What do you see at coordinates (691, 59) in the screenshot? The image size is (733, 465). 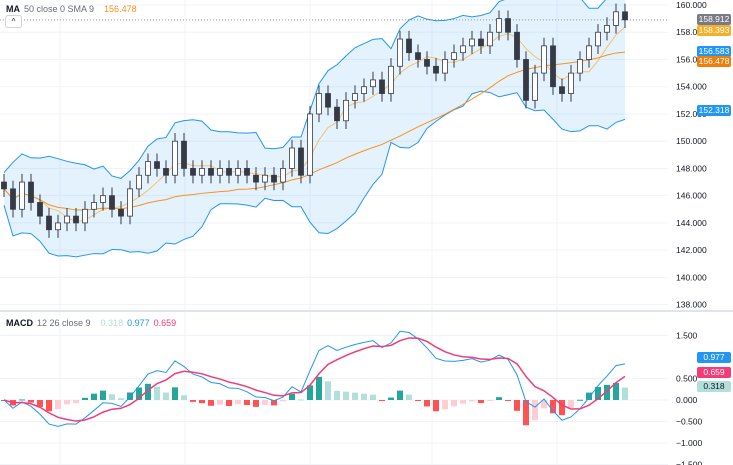 I see `price-axis-label: 156.000` at bounding box center [691, 59].